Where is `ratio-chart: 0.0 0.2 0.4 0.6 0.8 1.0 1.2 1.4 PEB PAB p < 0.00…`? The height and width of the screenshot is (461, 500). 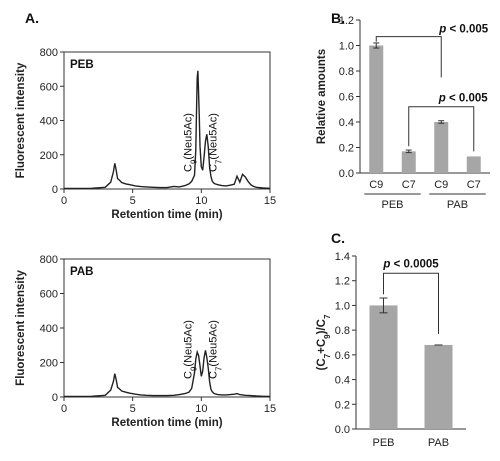
ratio-chart: 0.0 0.2 0.4 0.6 0.8 1.0 1.2 1.4 PEB PAB p < 0.00… is located at coordinates (391, 350).